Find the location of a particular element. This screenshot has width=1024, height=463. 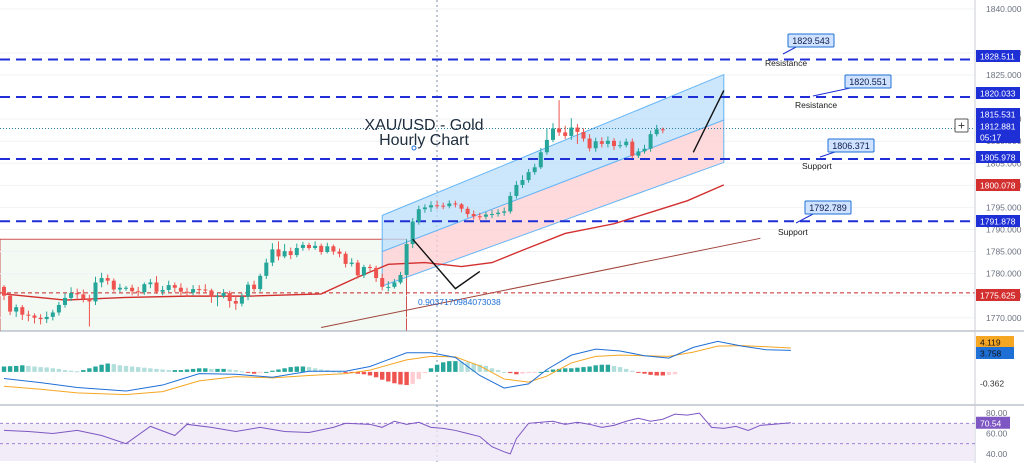

rsi-tick-label: 60.00 is located at coordinates (997, 433).